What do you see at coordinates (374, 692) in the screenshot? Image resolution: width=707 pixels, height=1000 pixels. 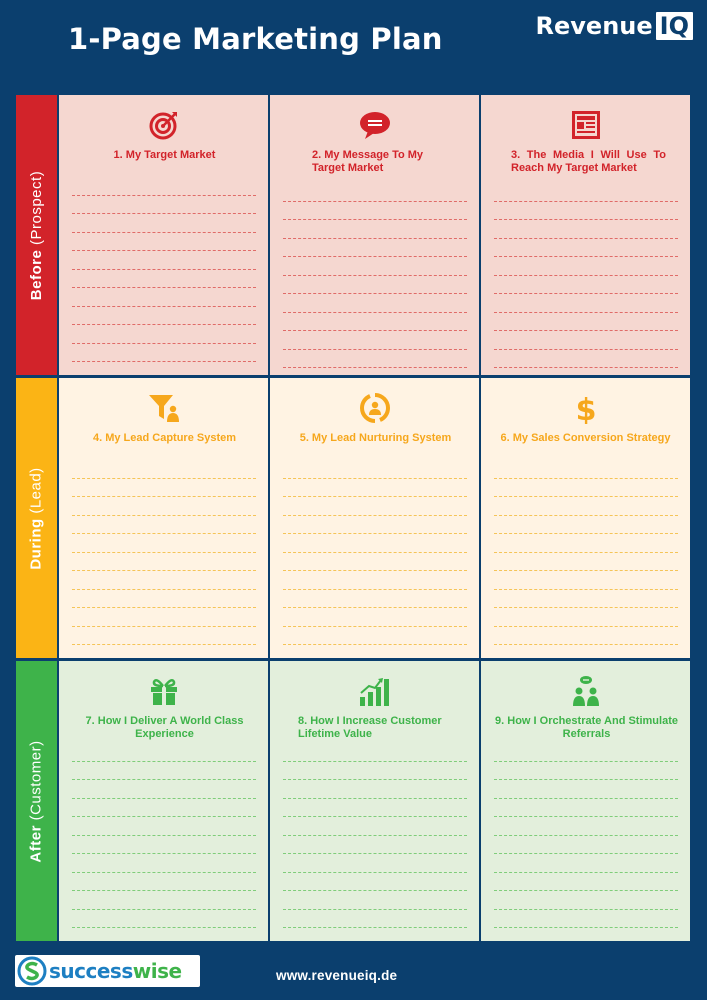 I see `growth-chart-icon` at bounding box center [374, 692].